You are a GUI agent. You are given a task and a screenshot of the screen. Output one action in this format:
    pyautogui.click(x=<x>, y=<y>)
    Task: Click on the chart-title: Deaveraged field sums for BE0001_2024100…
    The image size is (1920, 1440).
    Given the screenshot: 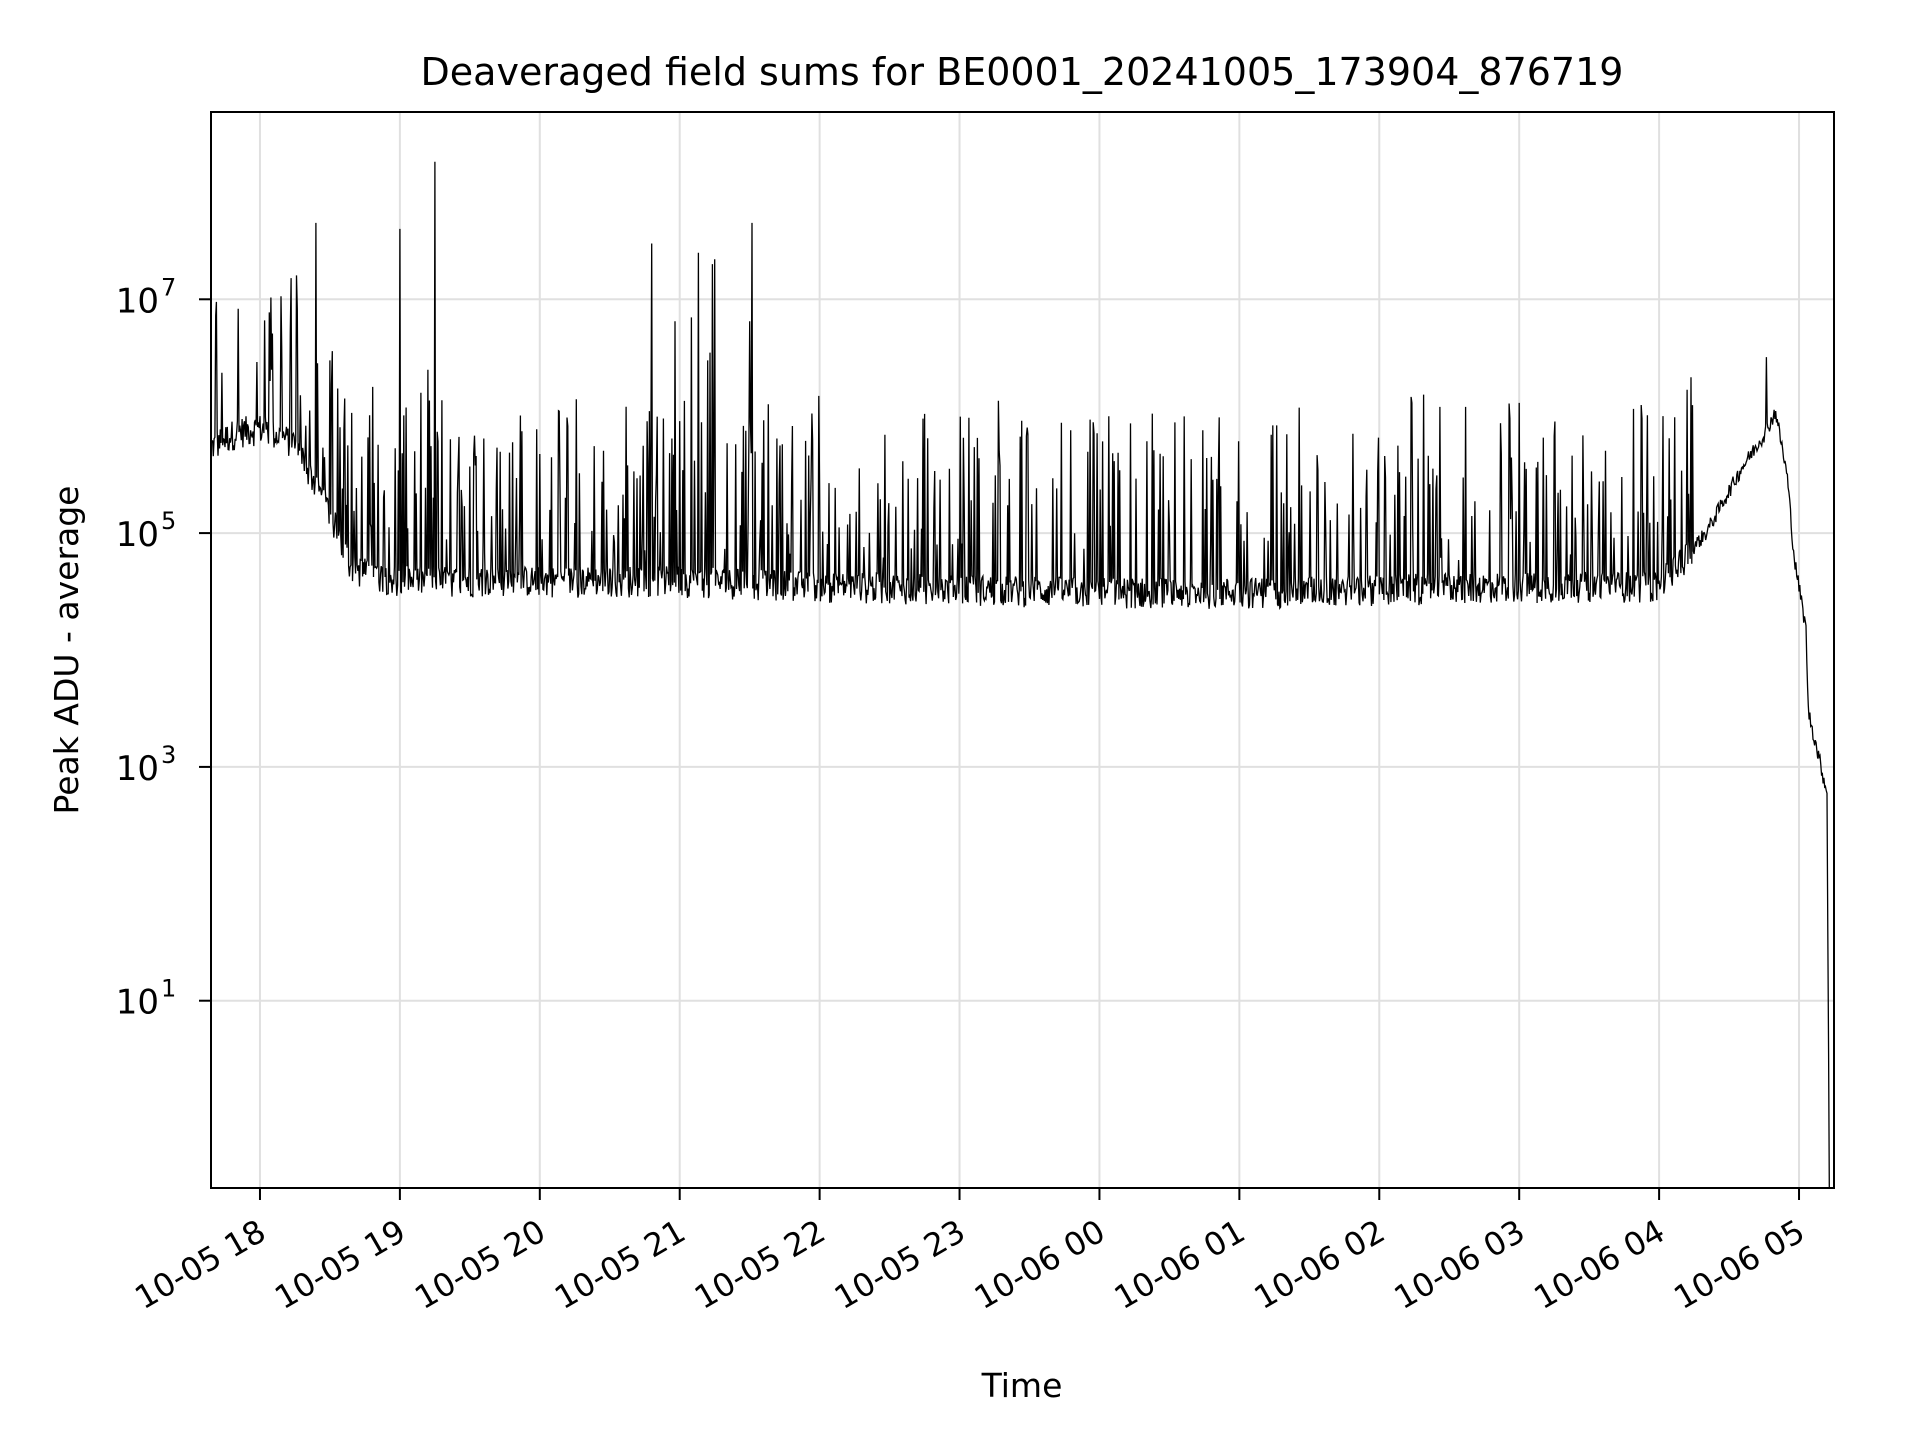 What is the action you would take?
    pyautogui.click(x=1022, y=72)
    